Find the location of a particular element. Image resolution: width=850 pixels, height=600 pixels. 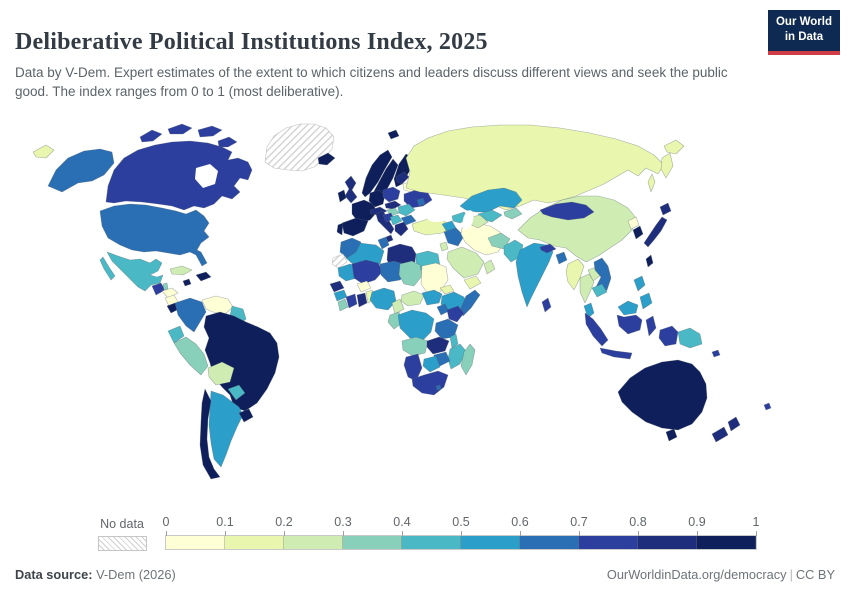

country-indonesia-java is located at coordinates (616, 353).